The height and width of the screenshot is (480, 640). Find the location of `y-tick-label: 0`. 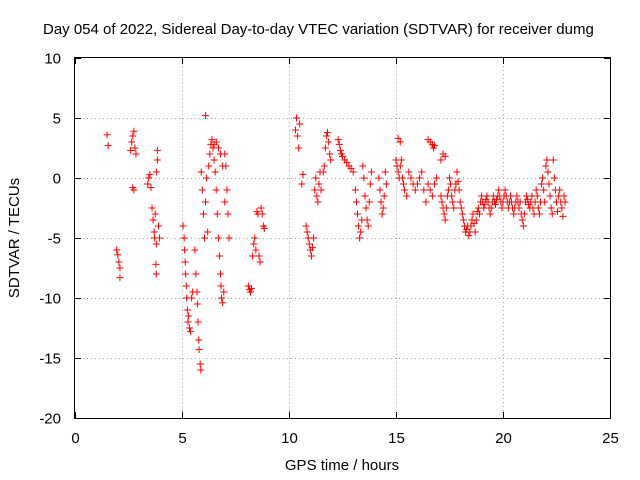

y-tick-label: 0 is located at coordinates (57, 179).